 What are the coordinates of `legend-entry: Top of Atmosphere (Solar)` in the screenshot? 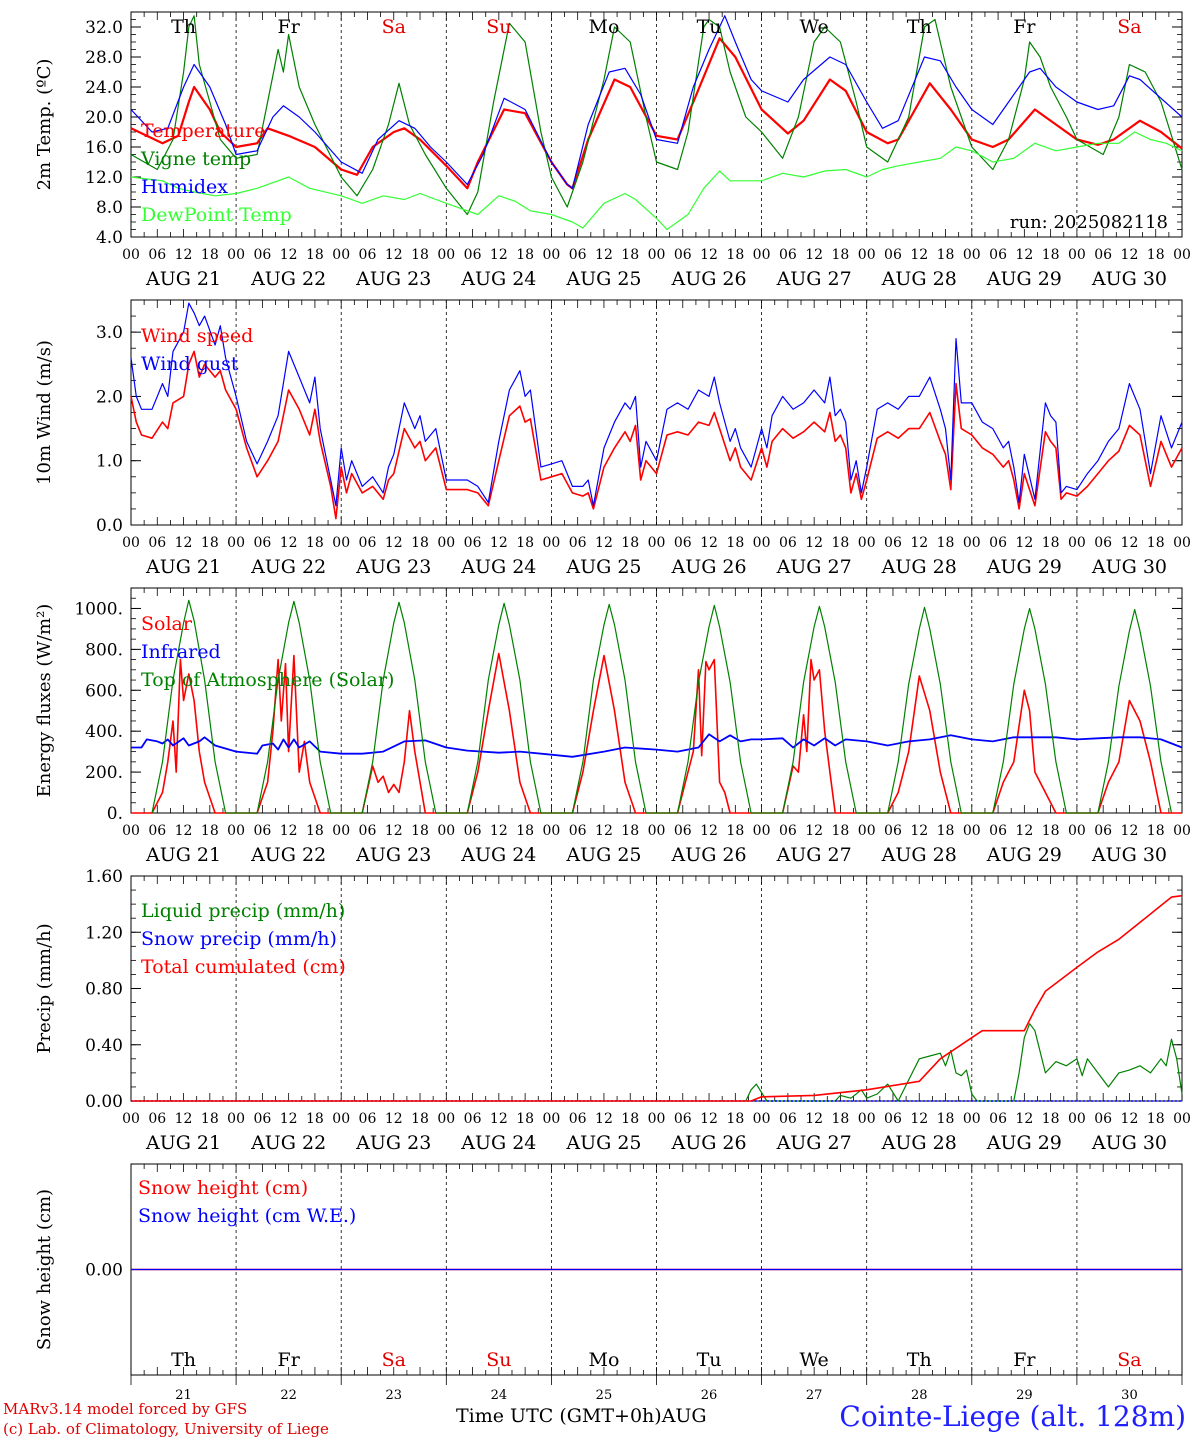 It's located at (267, 680).